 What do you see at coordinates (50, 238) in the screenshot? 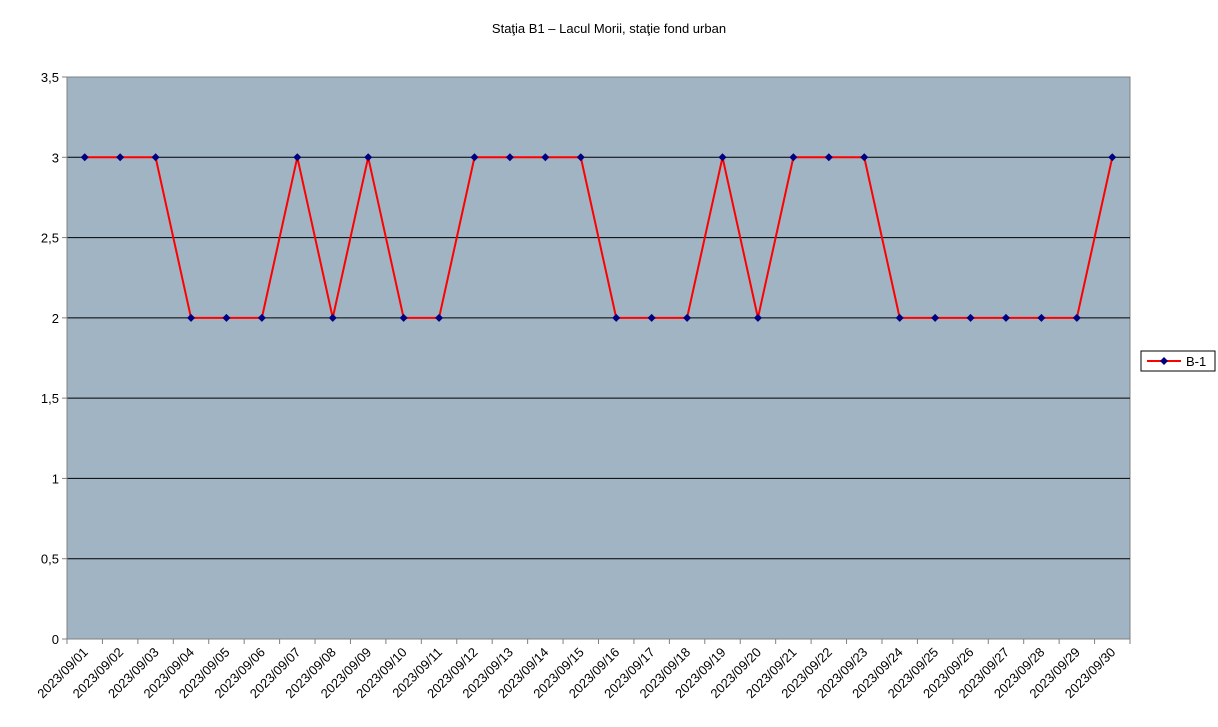
I see `y-tick-label: 2,5` at bounding box center [50, 238].